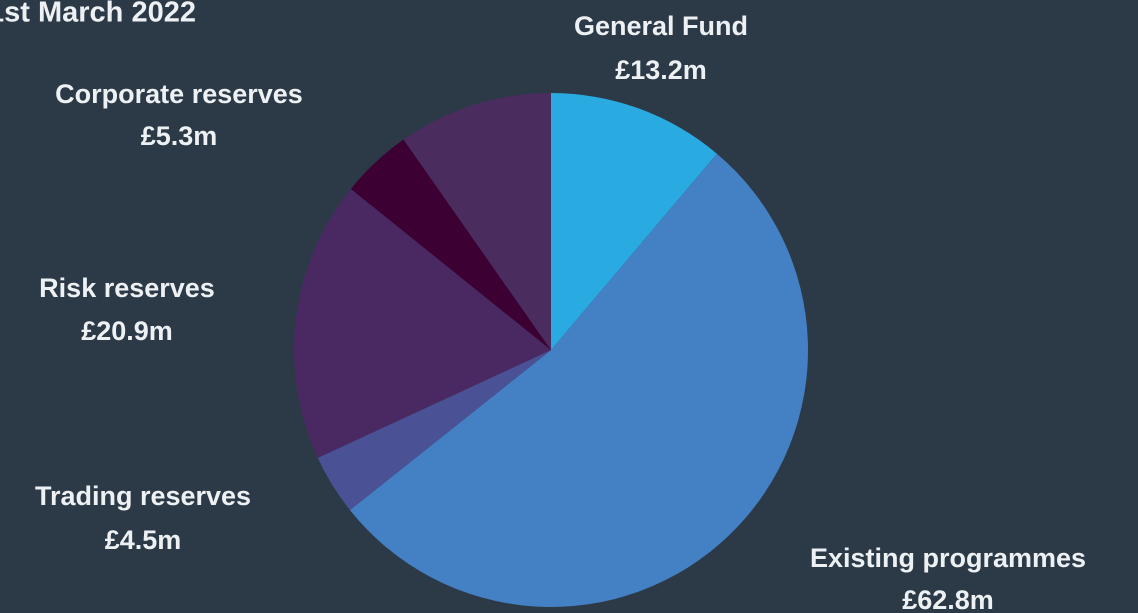 Image resolution: width=1138 pixels, height=613 pixels. Describe the element at coordinates (98, 14) in the screenshot. I see `chart-title: 1st March 2022` at that location.